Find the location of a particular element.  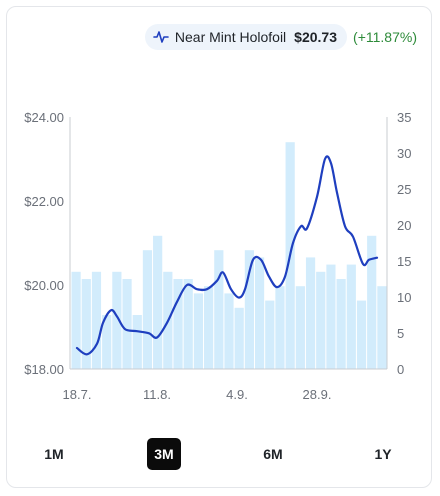

legend-label: Near Mint Holofoil is located at coordinates (230, 37).